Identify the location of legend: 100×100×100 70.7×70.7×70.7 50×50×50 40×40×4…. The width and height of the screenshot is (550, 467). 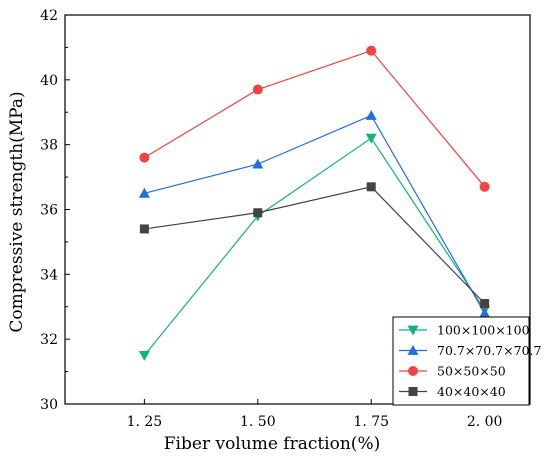
(466, 361).